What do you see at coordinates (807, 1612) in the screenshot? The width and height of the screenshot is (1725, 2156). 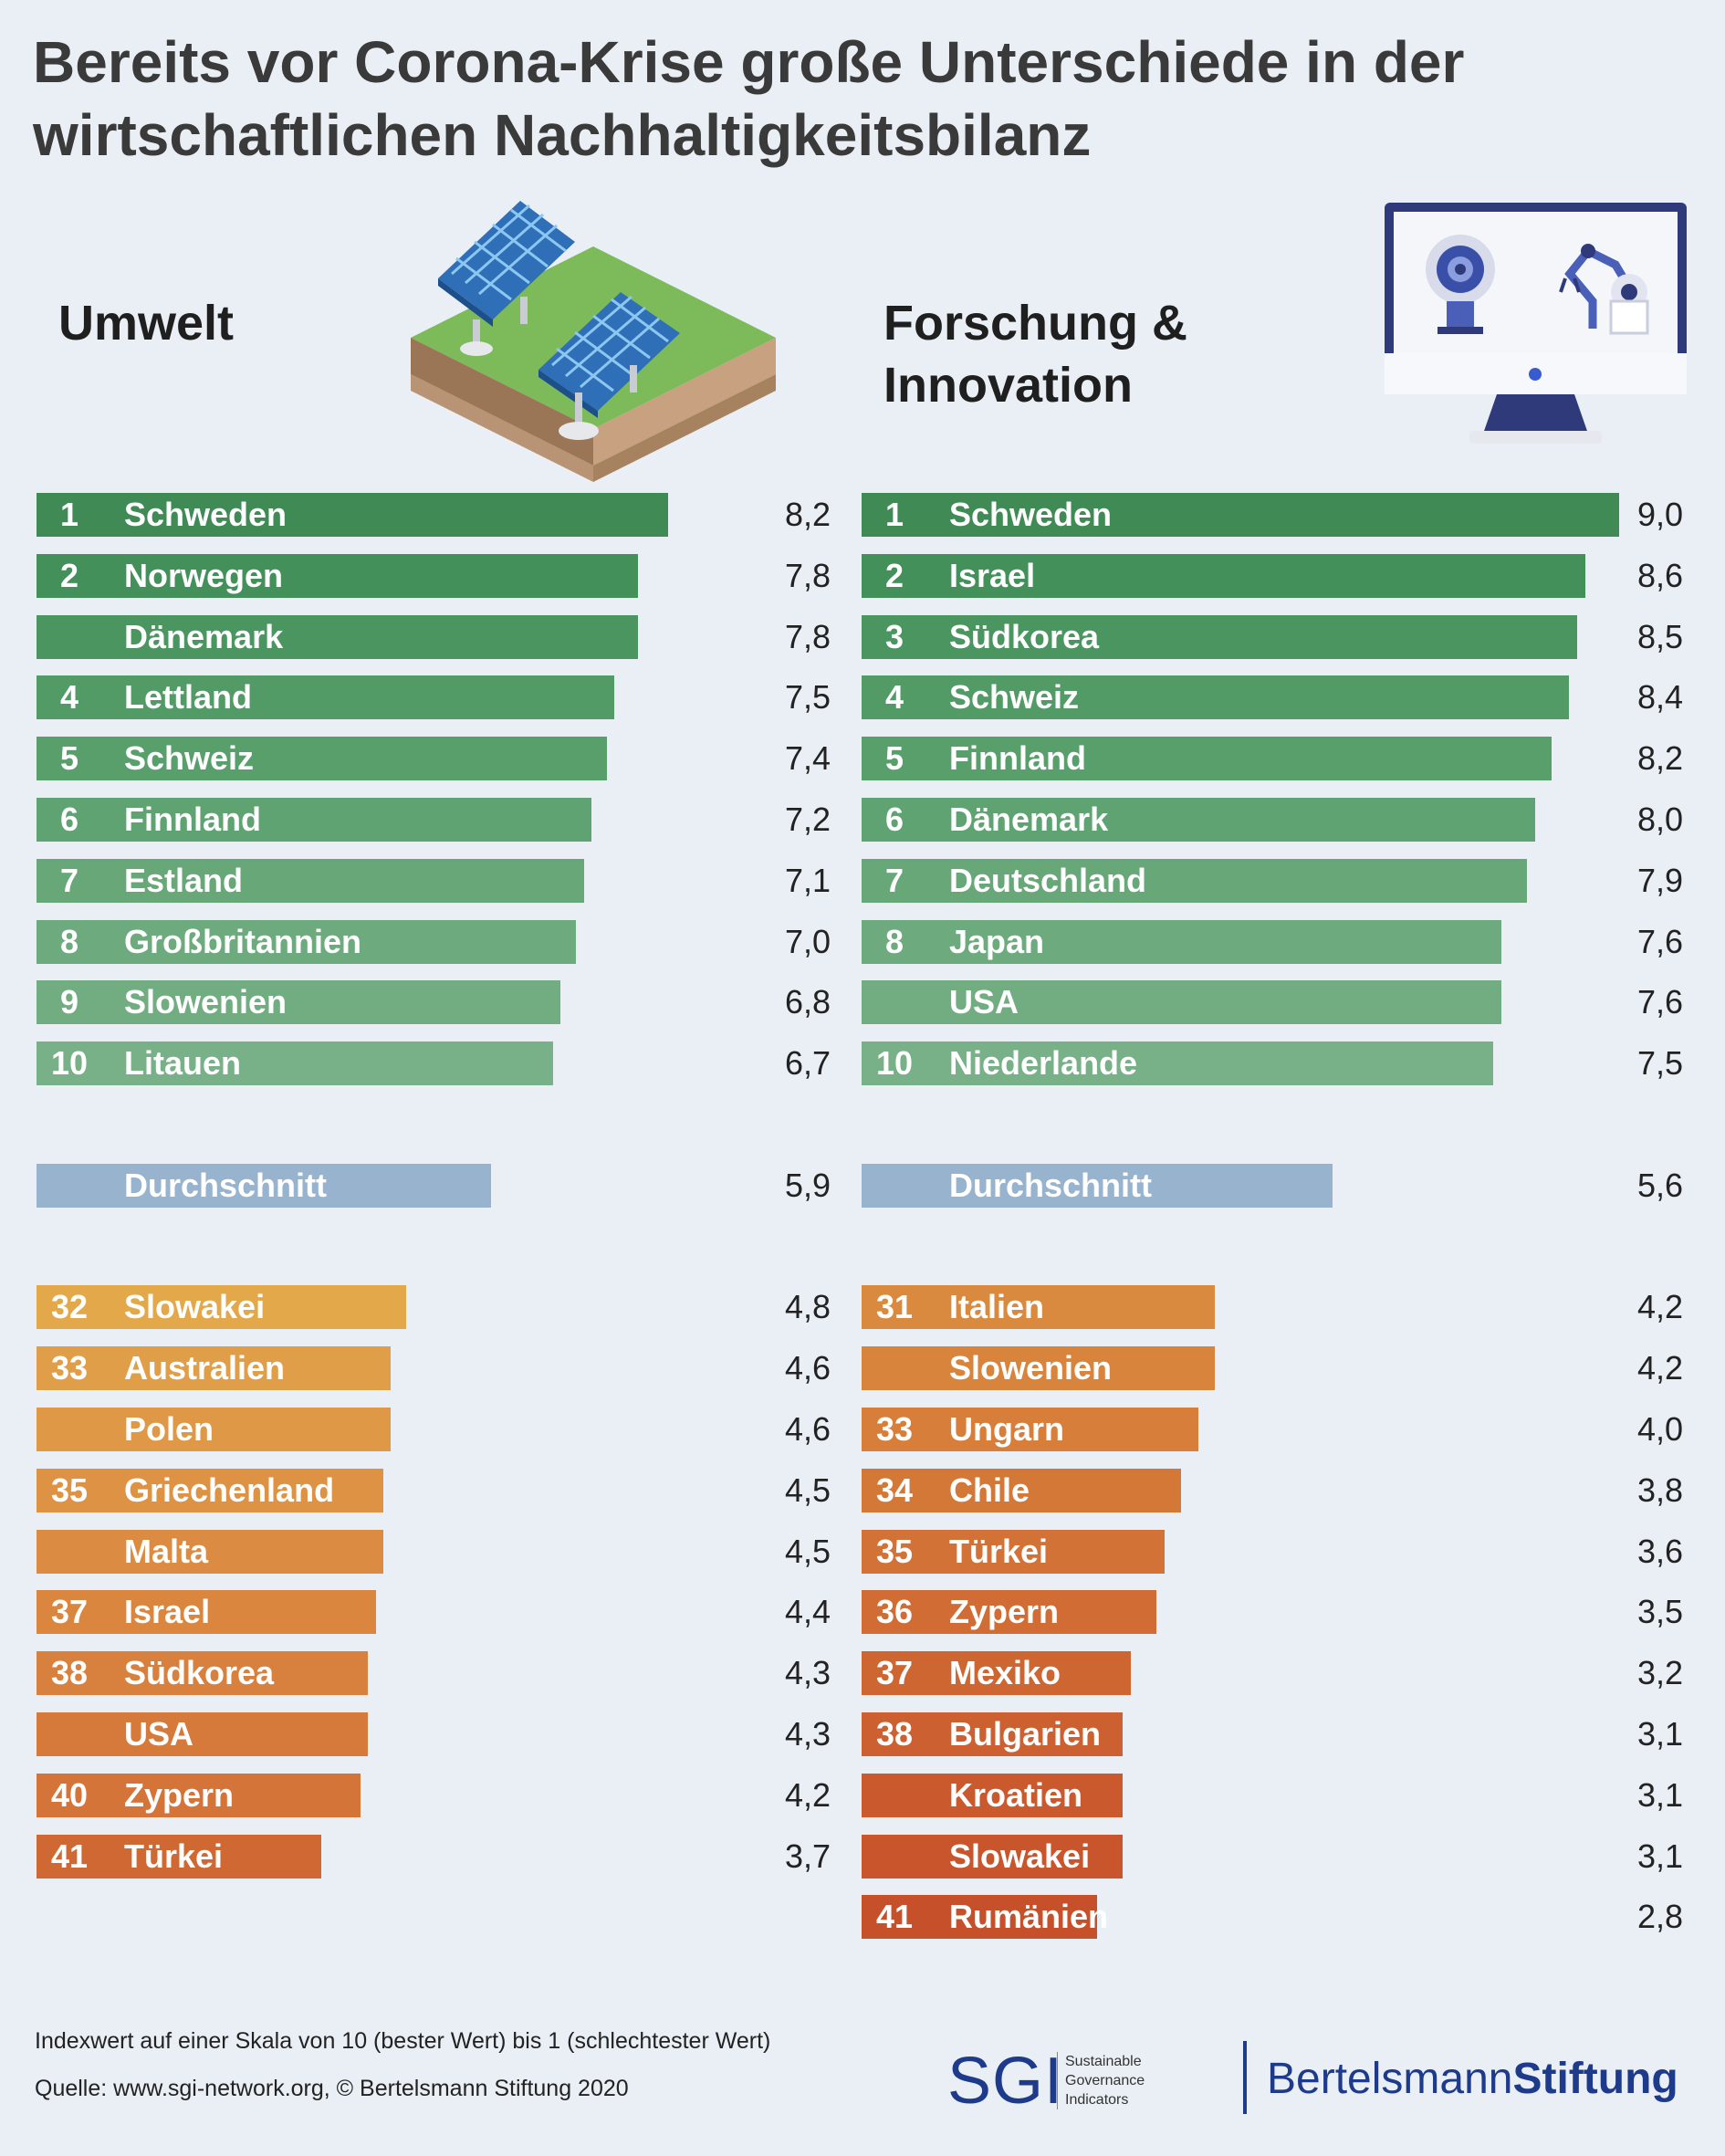 I see `bar-value-label: 4,4` at bounding box center [807, 1612].